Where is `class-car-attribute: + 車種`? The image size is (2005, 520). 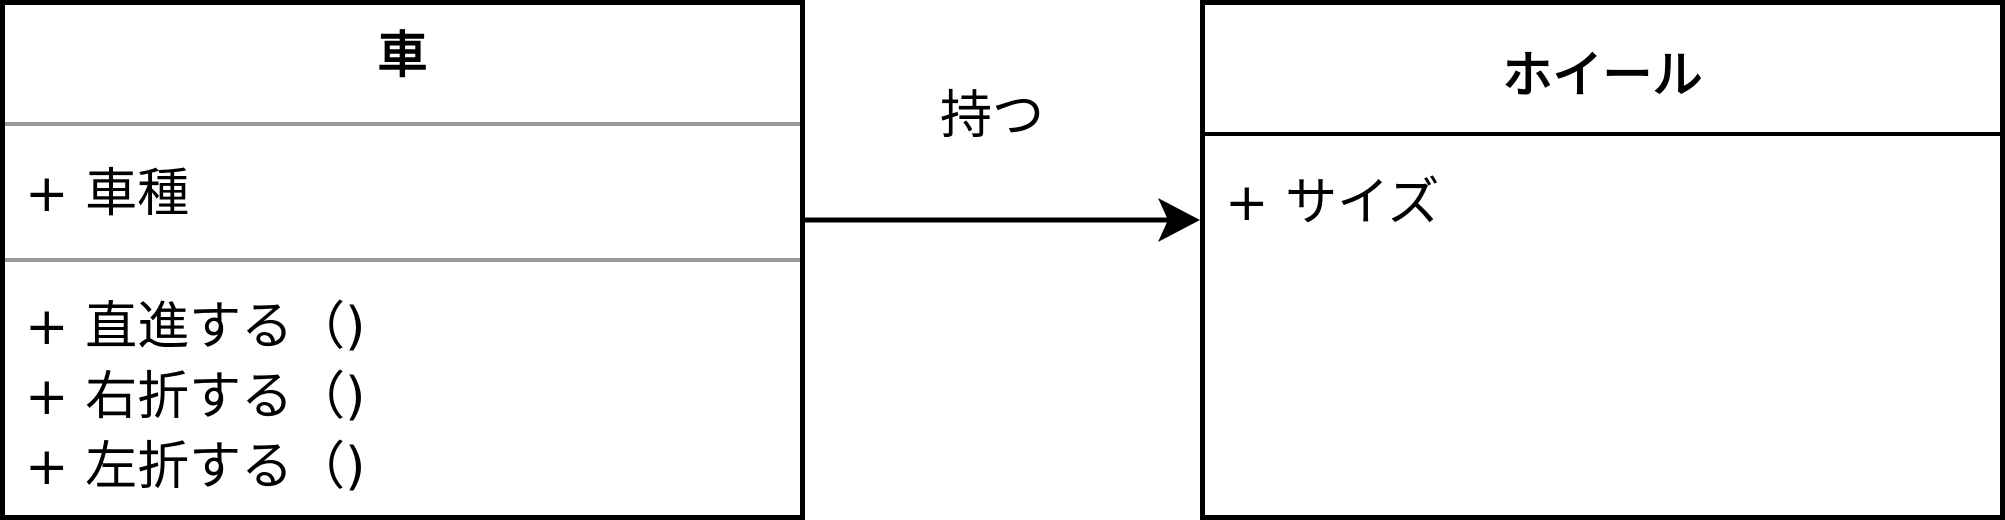 class-car-attribute: + 車種 is located at coordinates (107, 194).